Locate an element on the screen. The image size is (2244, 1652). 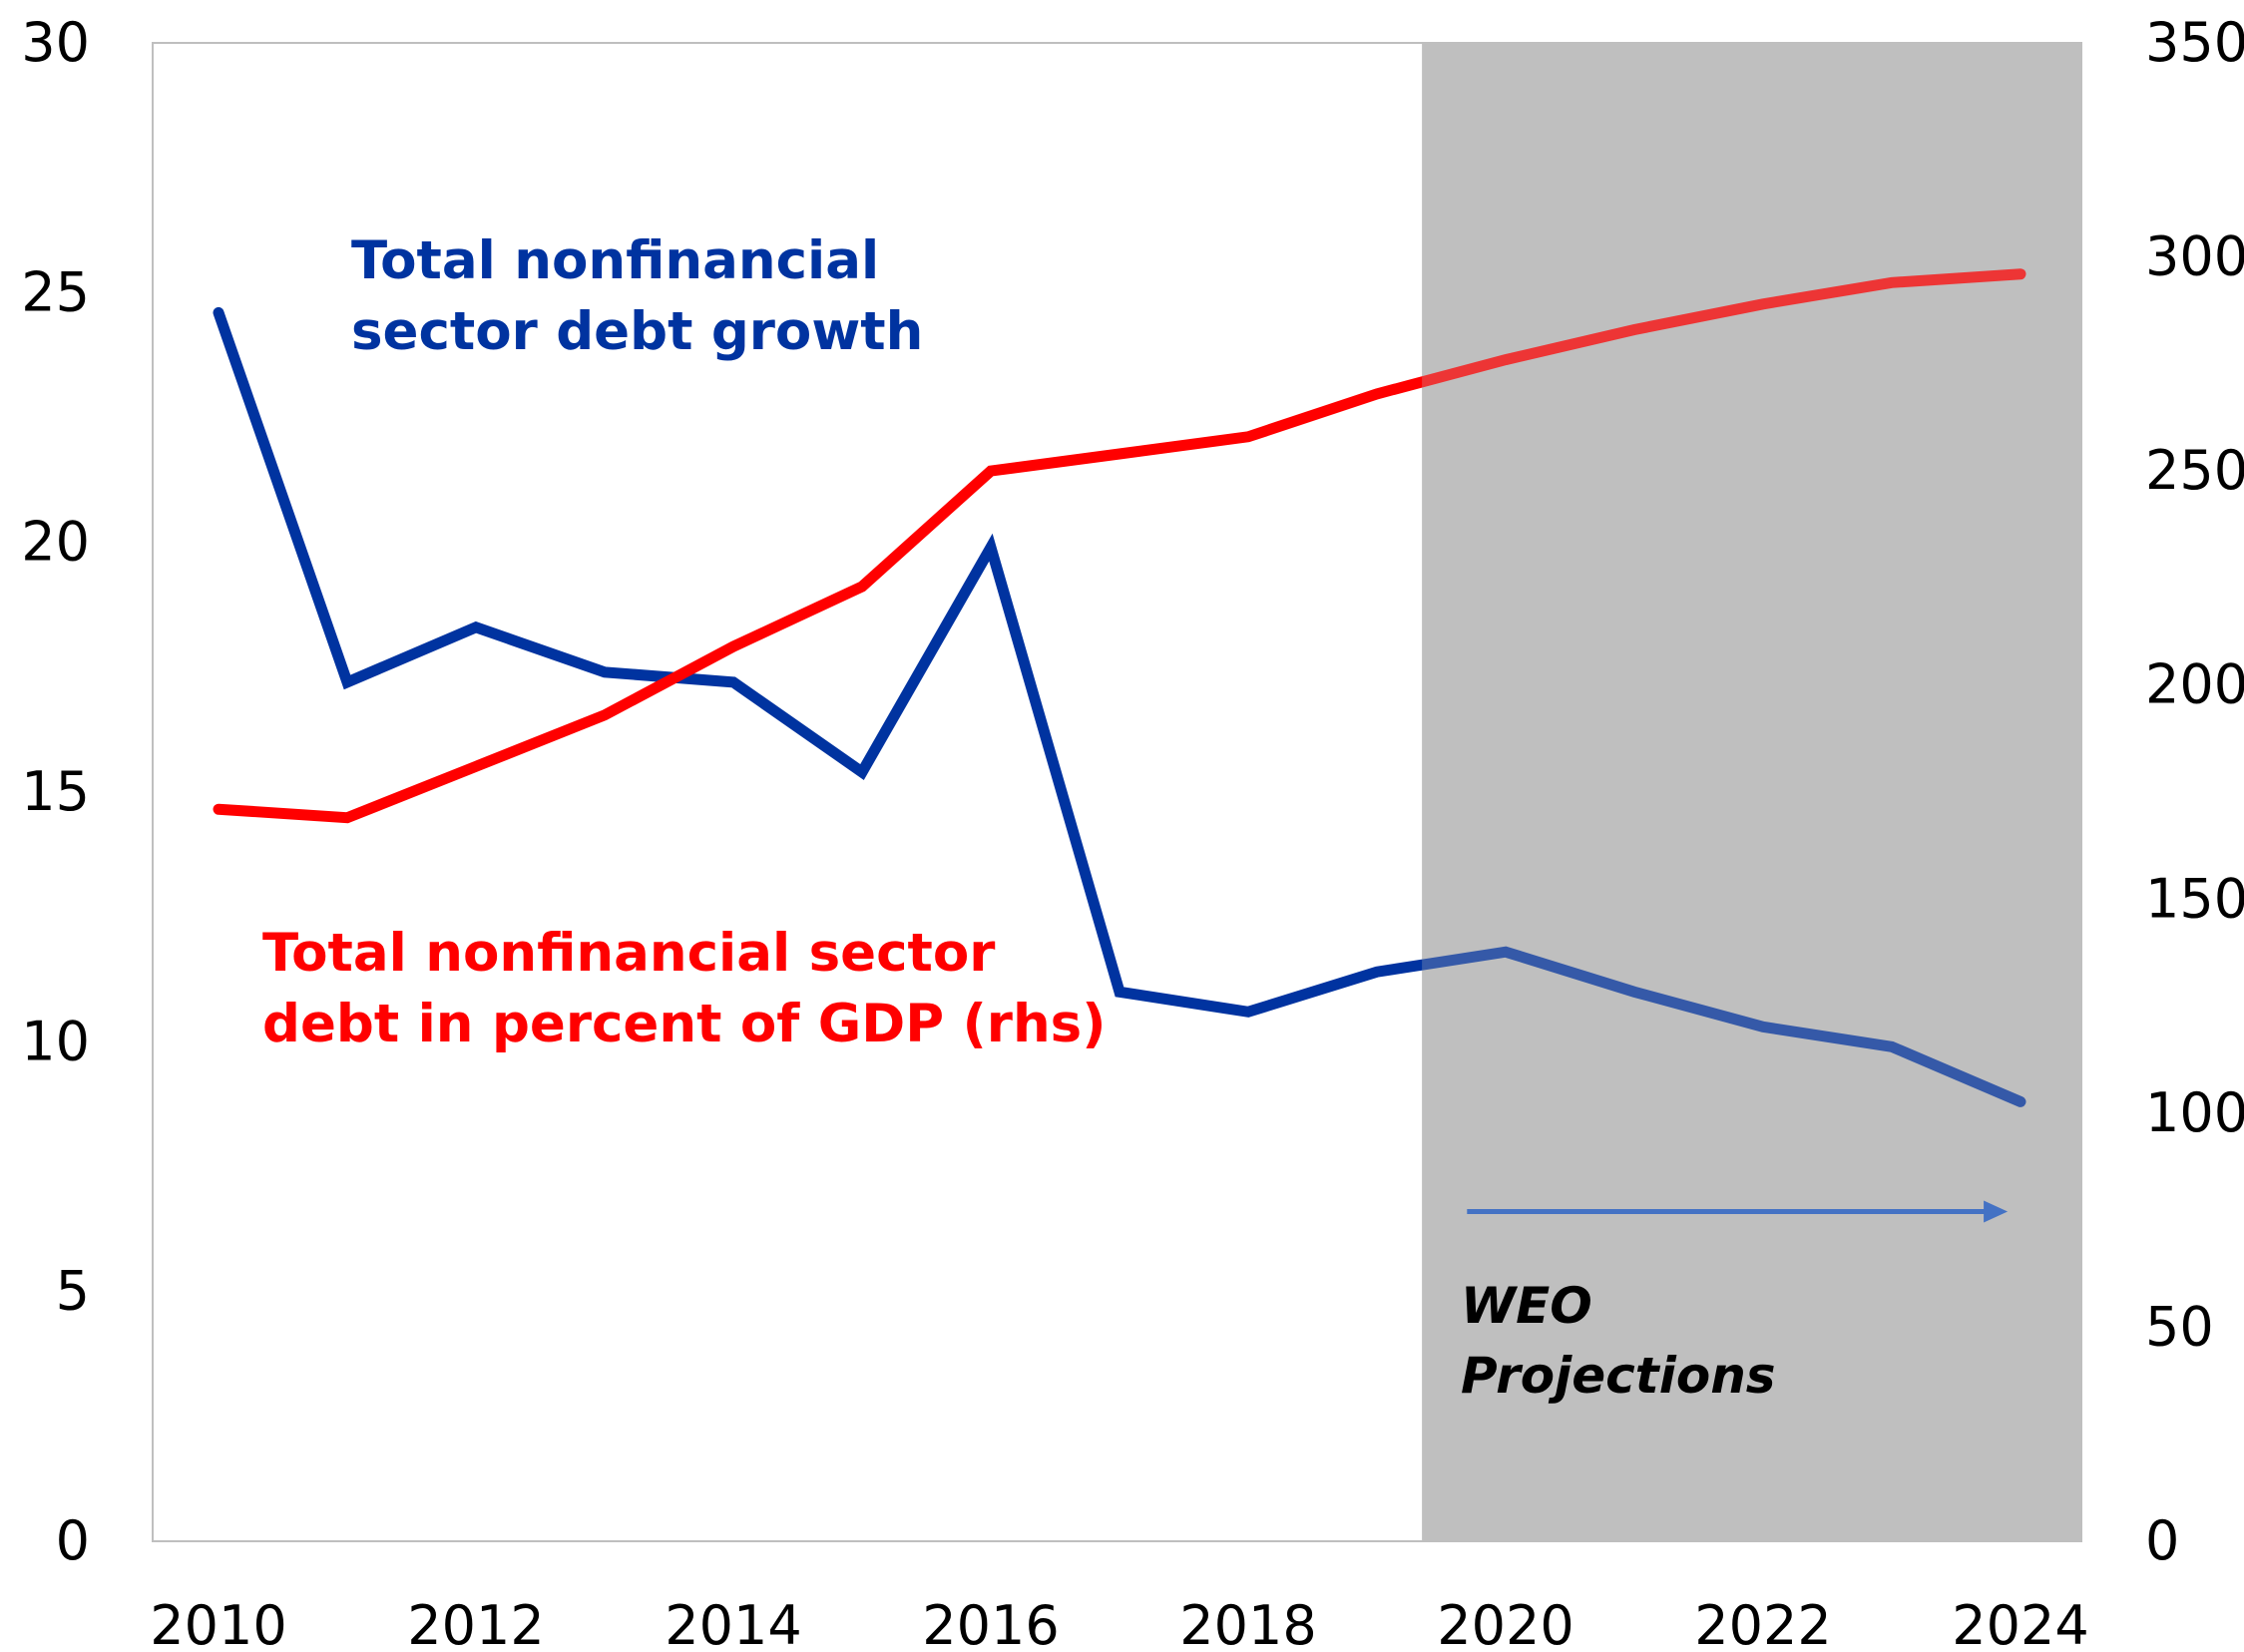
y-left-tick-label: 5 is located at coordinates (73, 1291).